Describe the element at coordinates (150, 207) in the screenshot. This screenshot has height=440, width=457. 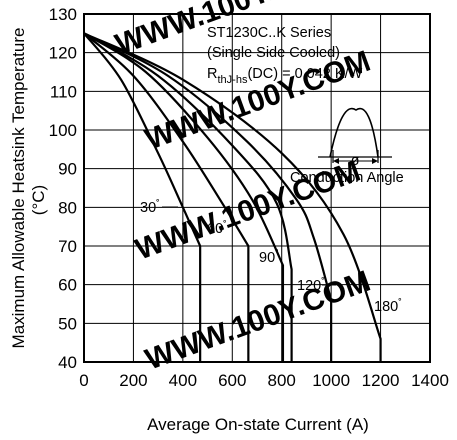
I see `curve-label-30: 30˚` at that location.